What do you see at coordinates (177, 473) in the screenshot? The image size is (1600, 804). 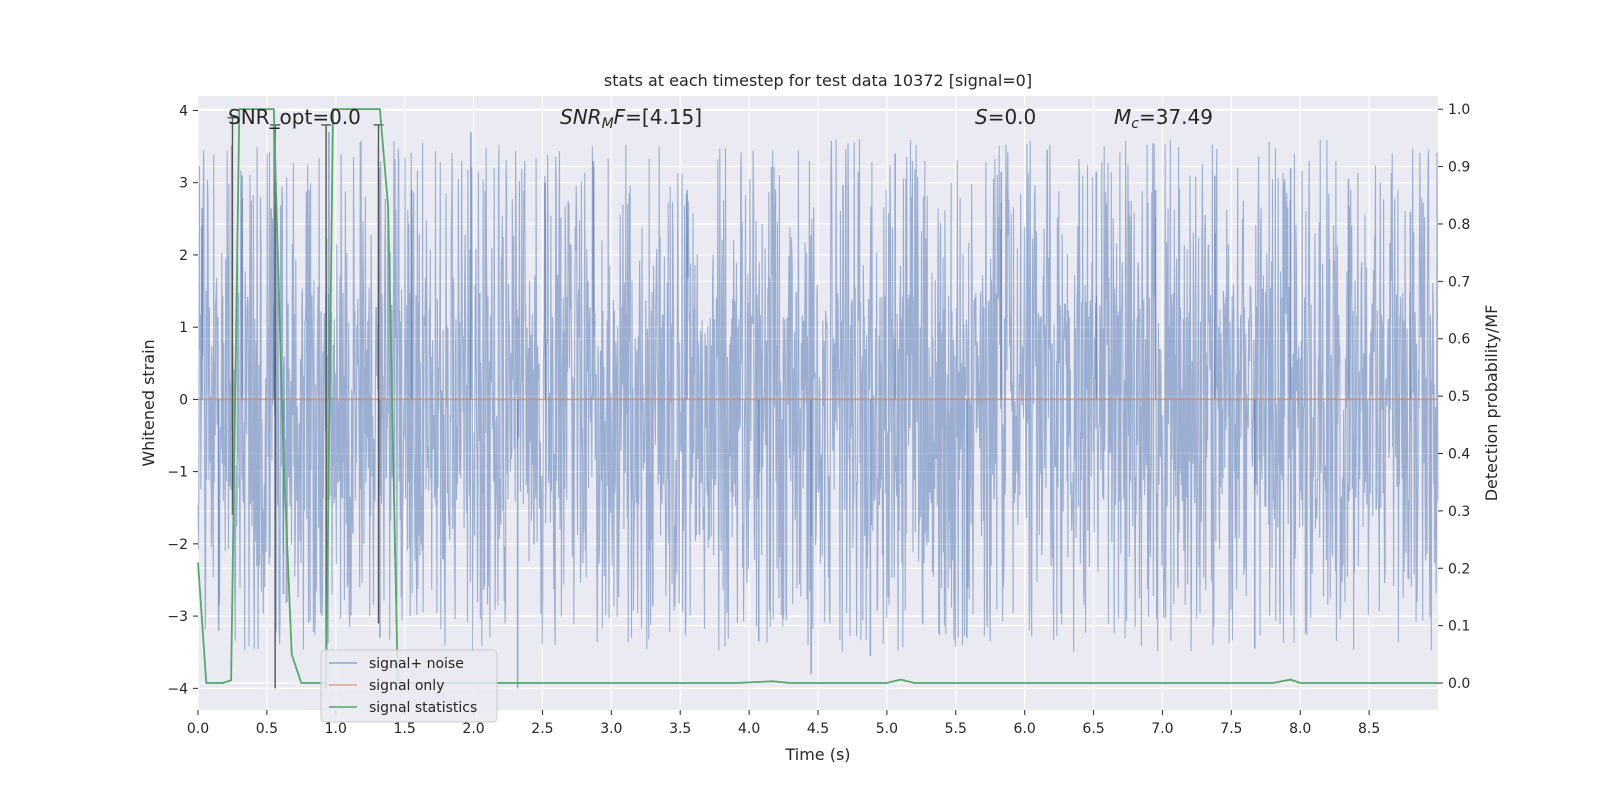 I see `y-left-tick-label: −1` at bounding box center [177, 473].